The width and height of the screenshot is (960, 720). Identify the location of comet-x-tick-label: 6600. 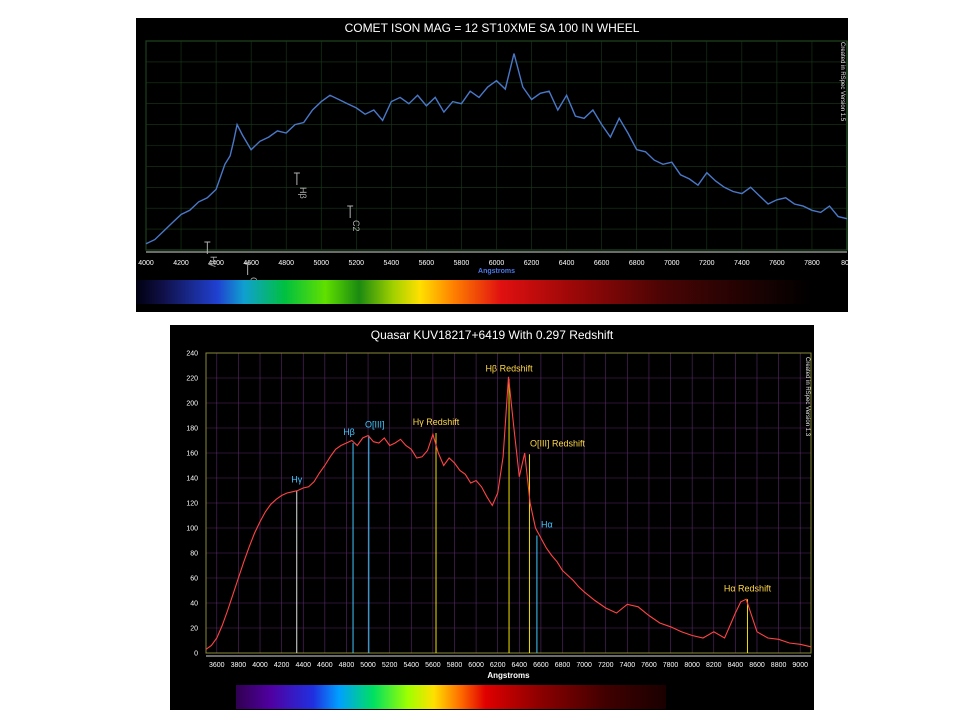
(602, 263).